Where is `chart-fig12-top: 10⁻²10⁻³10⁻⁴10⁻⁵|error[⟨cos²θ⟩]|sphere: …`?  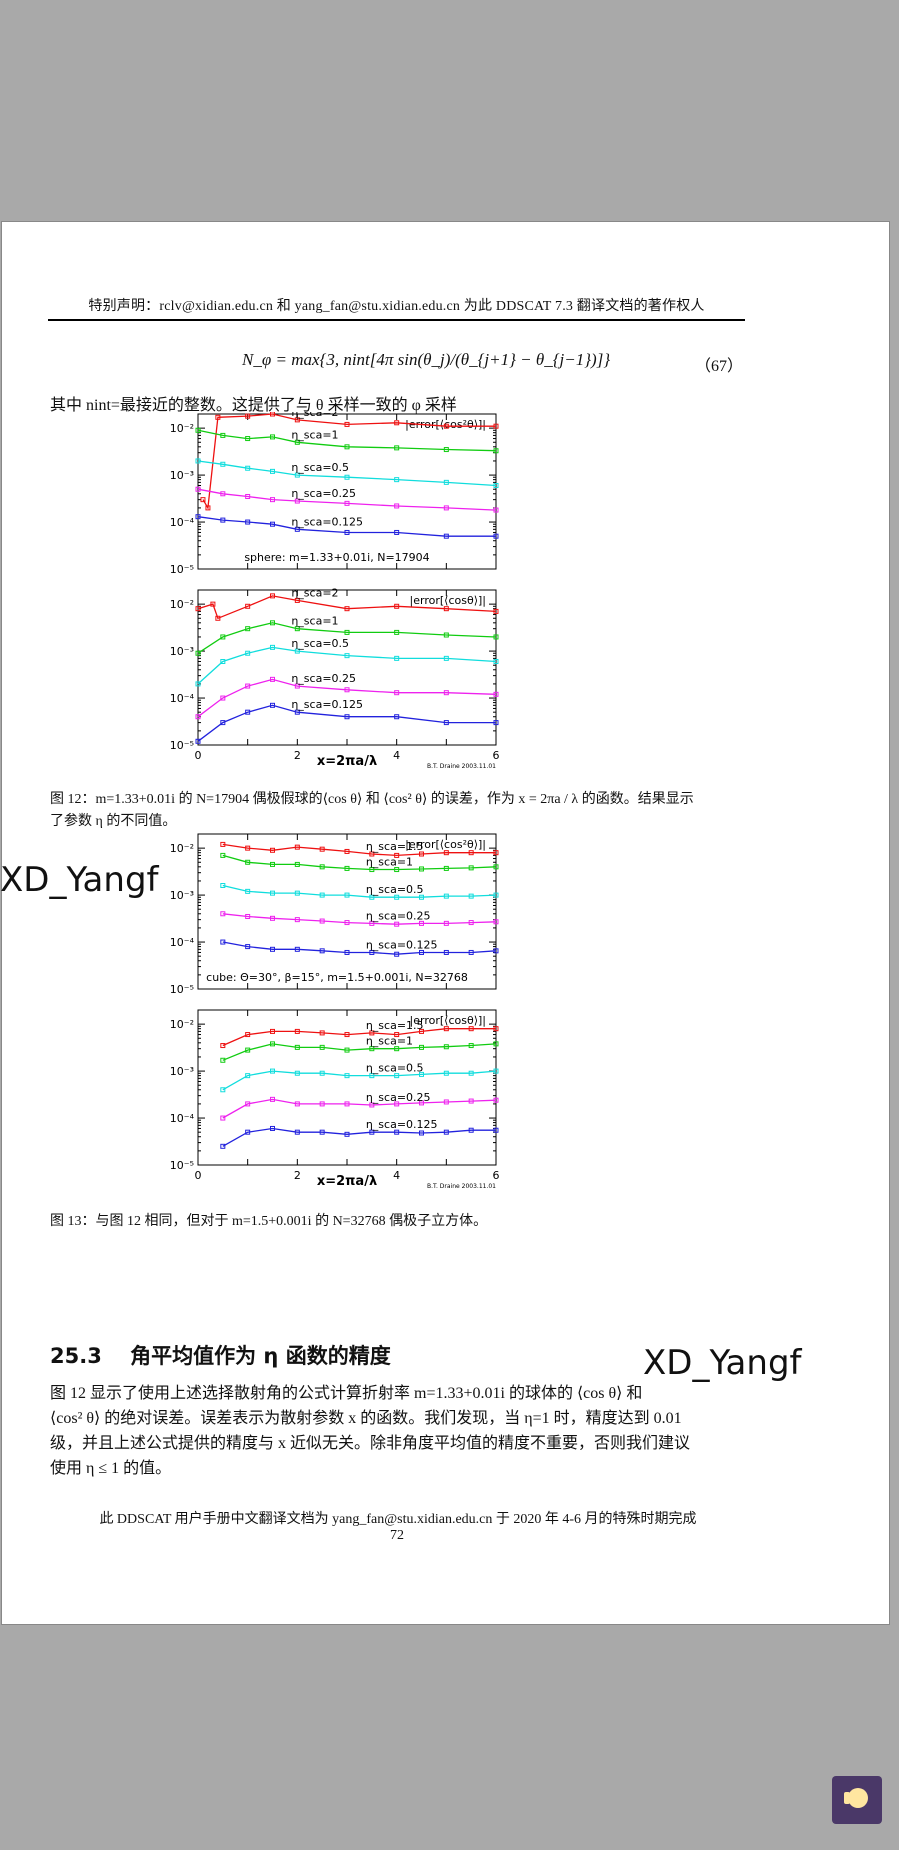 chart-fig12-top: 10⁻²10⁻³10⁻⁴10⁻⁵|error[⟨cos²θ⟩]|sphere: … is located at coordinates (334, 494).